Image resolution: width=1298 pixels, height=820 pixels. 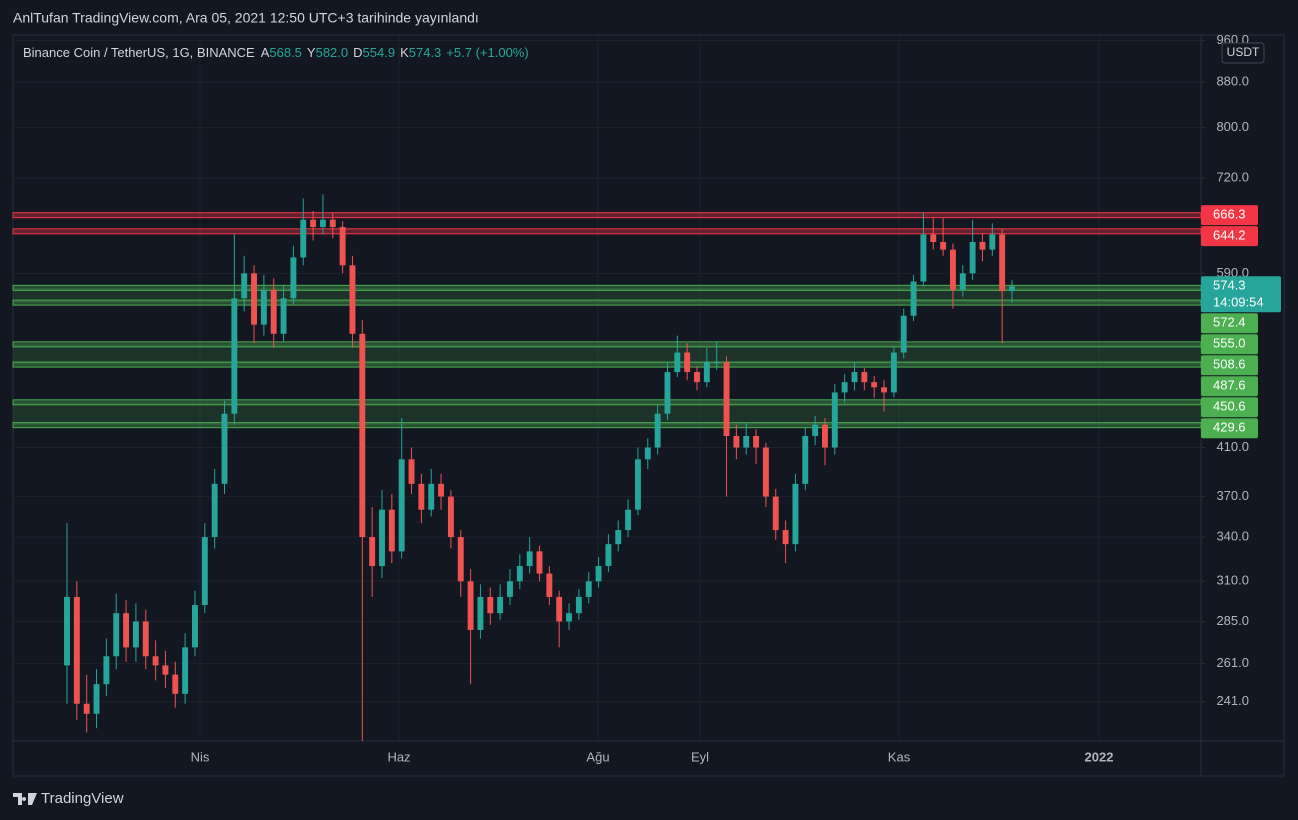 I want to click on currency: USDT, so click(x=1243, y=52).